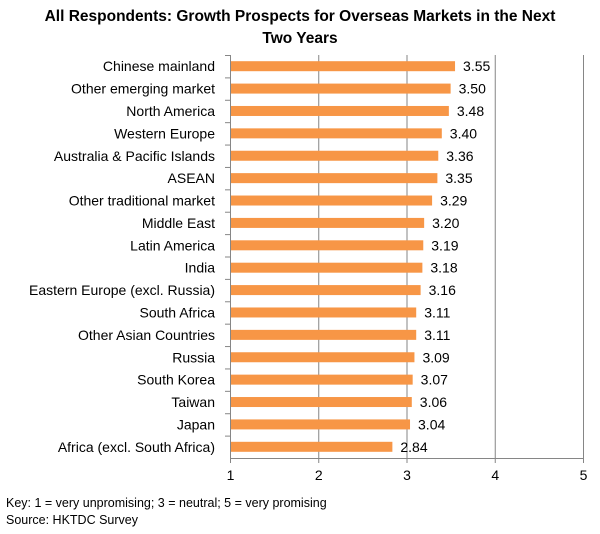  What do you see at coordinates (146, 335) in the screenshot?
I see `category-label-13: Other Asian Countries` at bounding box center [146, 335].